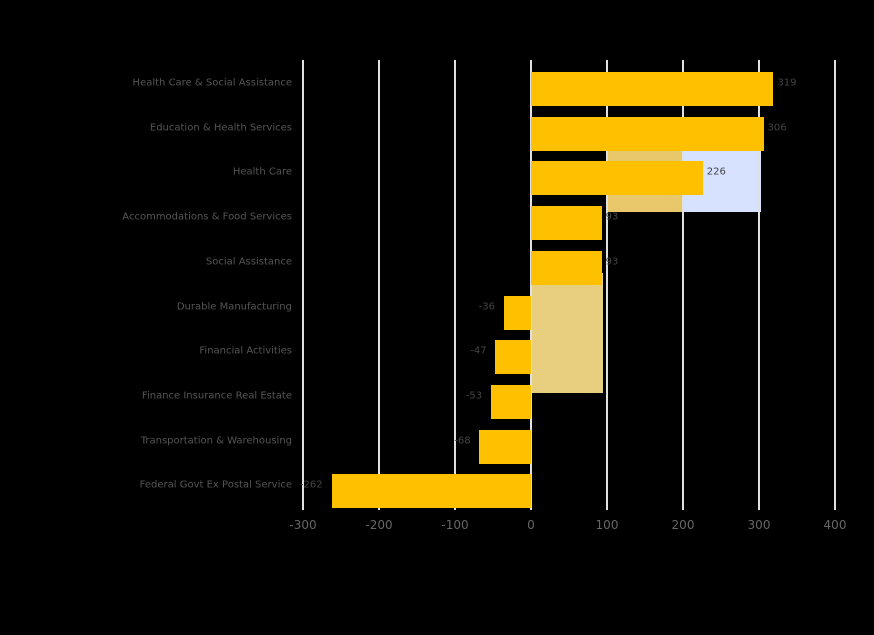 Image resolution: width=874 pixels, height=635 pixels. What do you see at coordinates (486, 306) in the screenshot?
I see `value-label: -36` at bounding box center [486, 306].